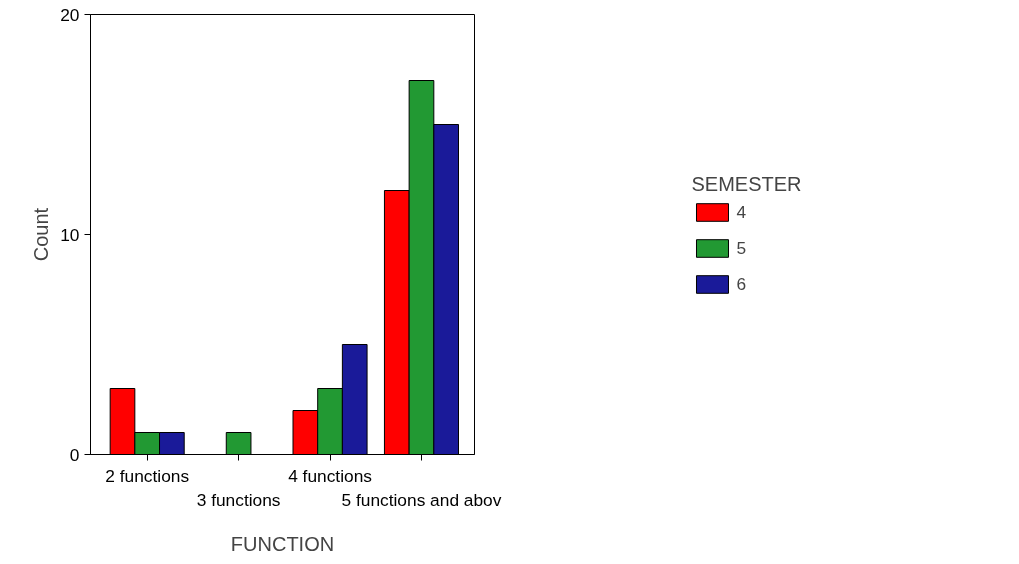 This screenshot has width=1019, height=564. What do you see at coordinates (238, 499) in the screenshot?
I see `x-tick-label: 3 functions` at bounding box center [238, 499].